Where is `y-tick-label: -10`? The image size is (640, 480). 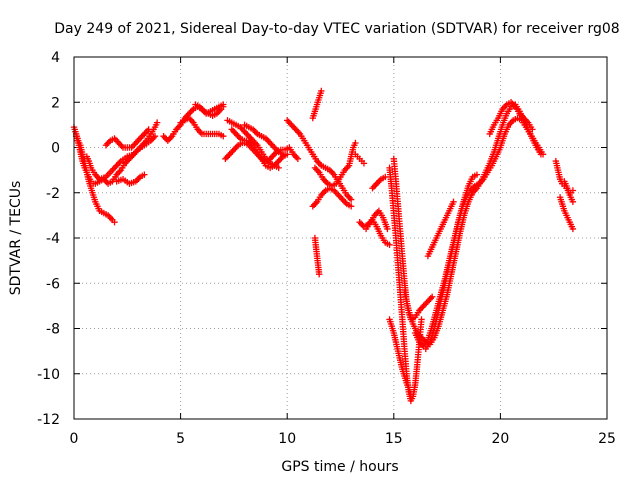
y-tick-label: -10 is located at coordinates (48, 375).